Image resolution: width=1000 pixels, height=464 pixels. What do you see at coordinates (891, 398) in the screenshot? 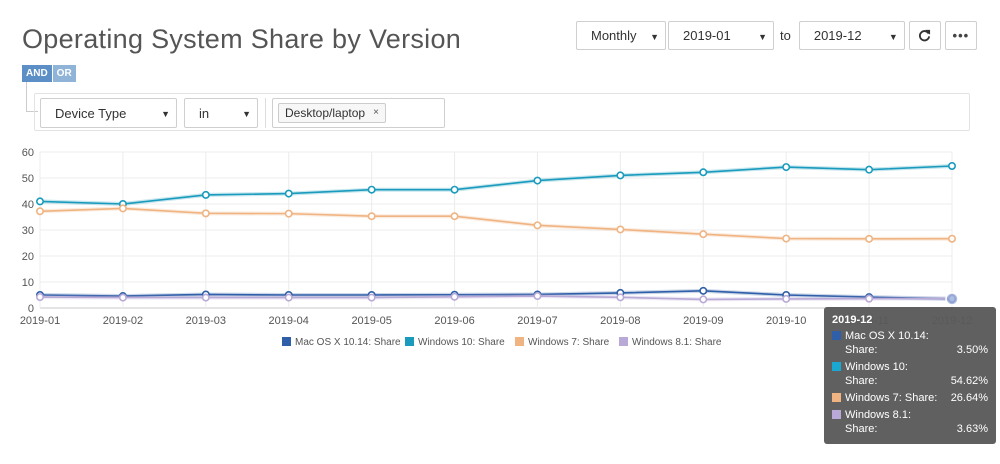
I see `tooltip-label: Windows 7: Share:` at bounding box center [891, 398].